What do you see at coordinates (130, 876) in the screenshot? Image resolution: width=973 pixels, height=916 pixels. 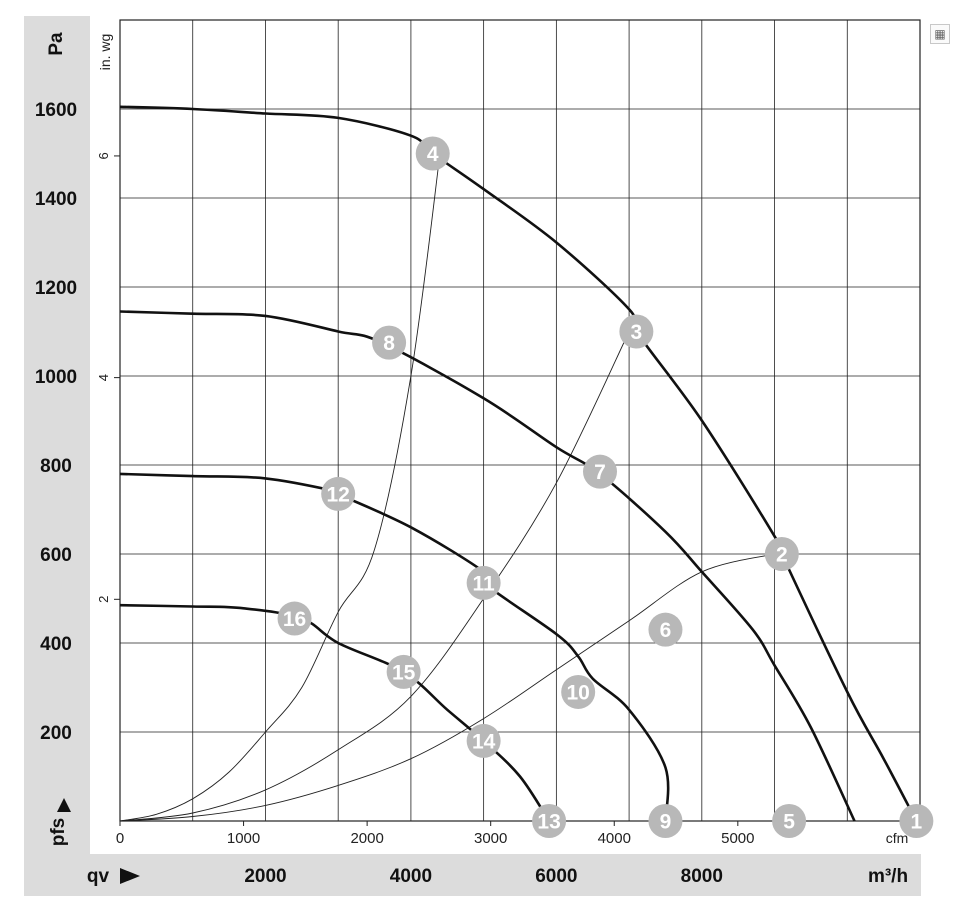 I see `x-axis-arrow-icon` at bounding box center [130, 876].